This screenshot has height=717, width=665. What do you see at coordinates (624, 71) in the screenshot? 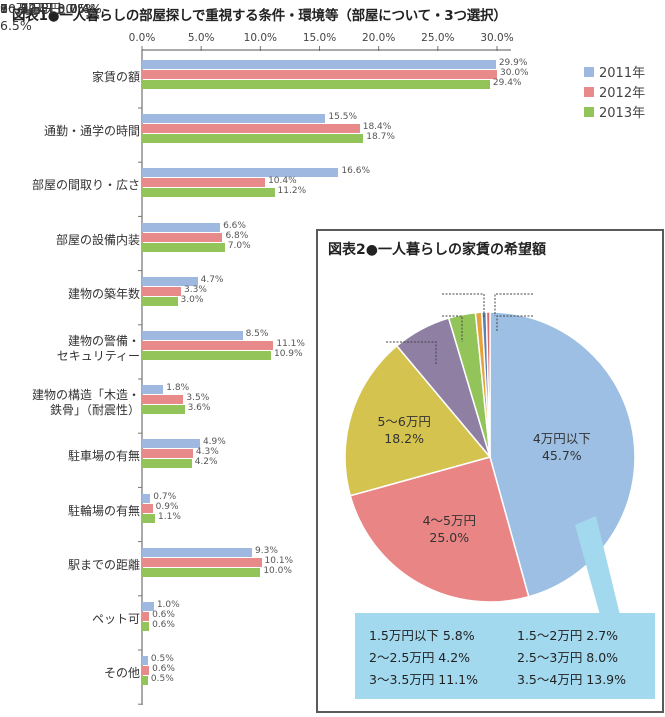
I see `legend-item: 2011年` at bounding box center [624, 71].